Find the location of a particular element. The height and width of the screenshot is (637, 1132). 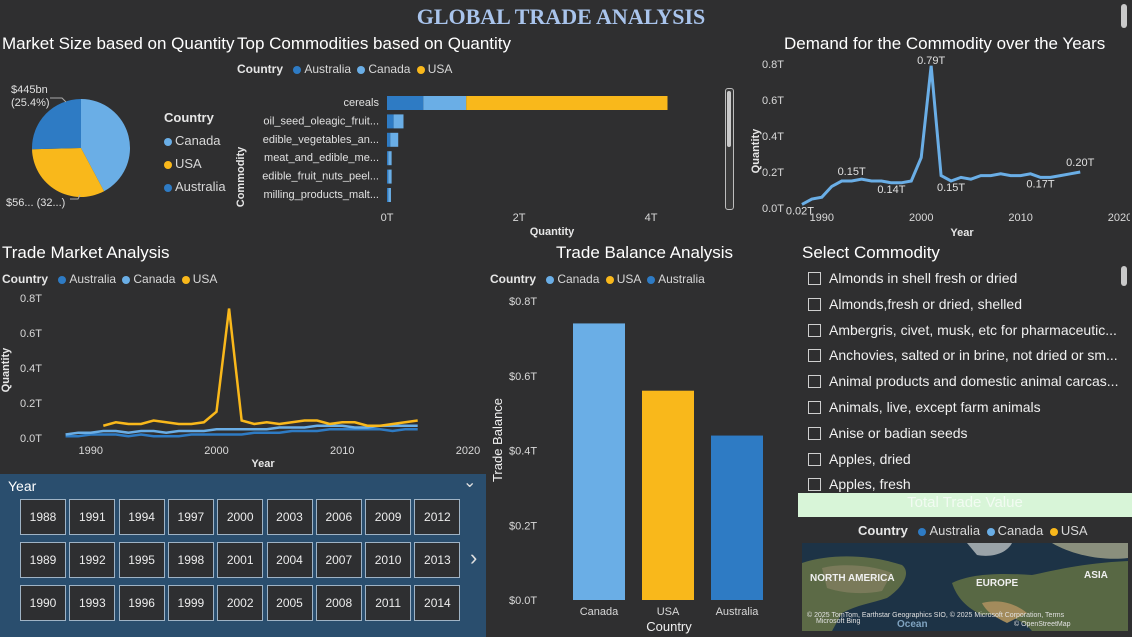

commodity-label: Apples, dried is located at coordinates (870, 458).